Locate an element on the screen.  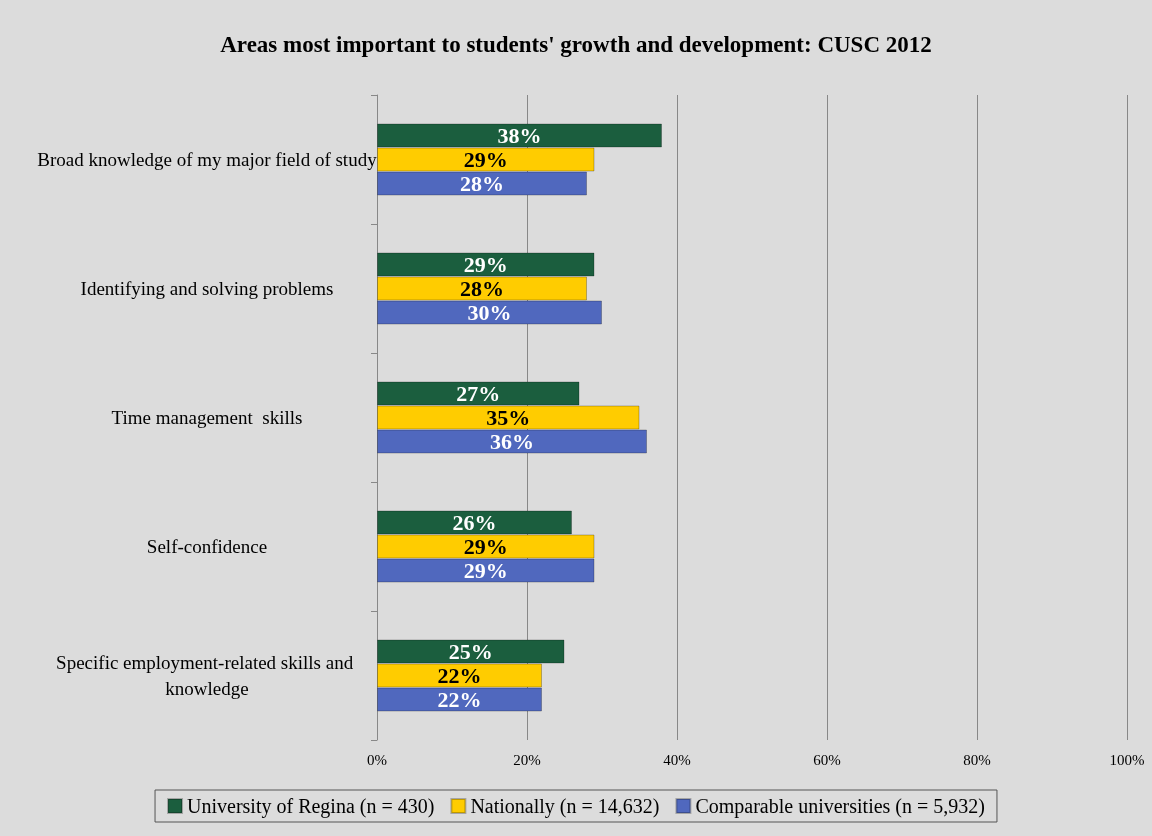
data-label: 26% is located at coordinates (474, 522).